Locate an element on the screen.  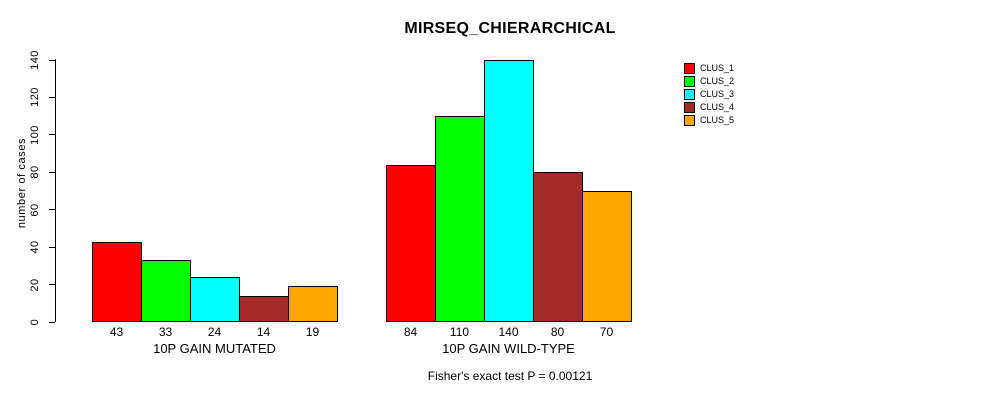
bar-value-label: 80 is located at coordinates (557, 332).